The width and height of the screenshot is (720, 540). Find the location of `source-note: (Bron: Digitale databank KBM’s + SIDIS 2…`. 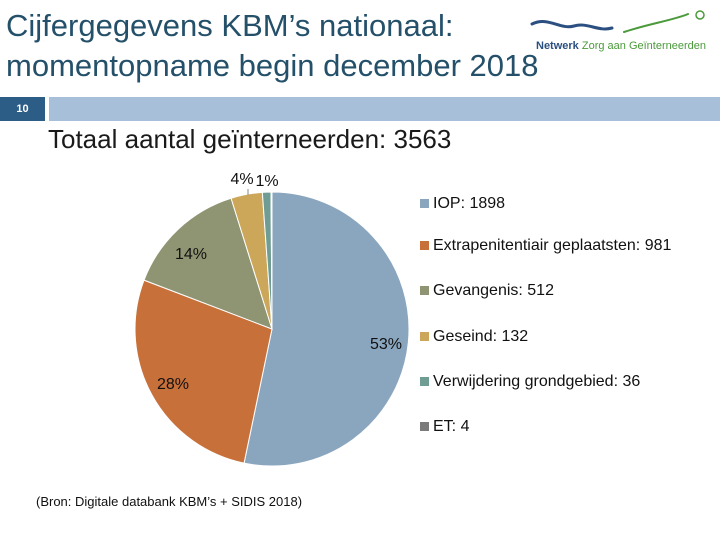

source-note: (Bron: Digitale databank KBM’s + SIDIS 2… is located at coordinates (169, 501).